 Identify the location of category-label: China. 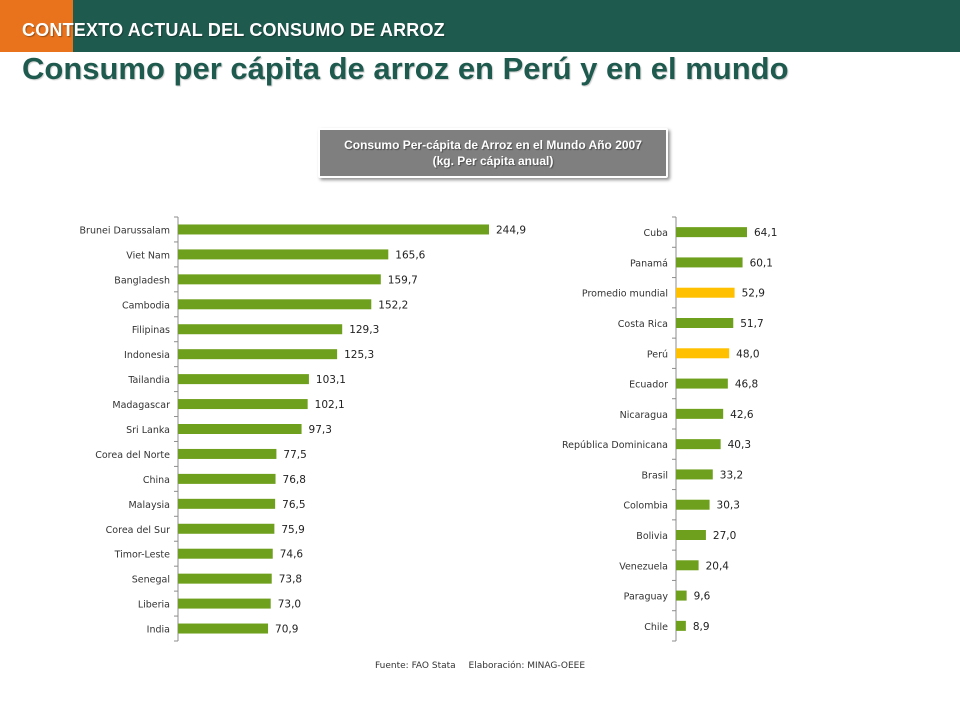
(156, 480).